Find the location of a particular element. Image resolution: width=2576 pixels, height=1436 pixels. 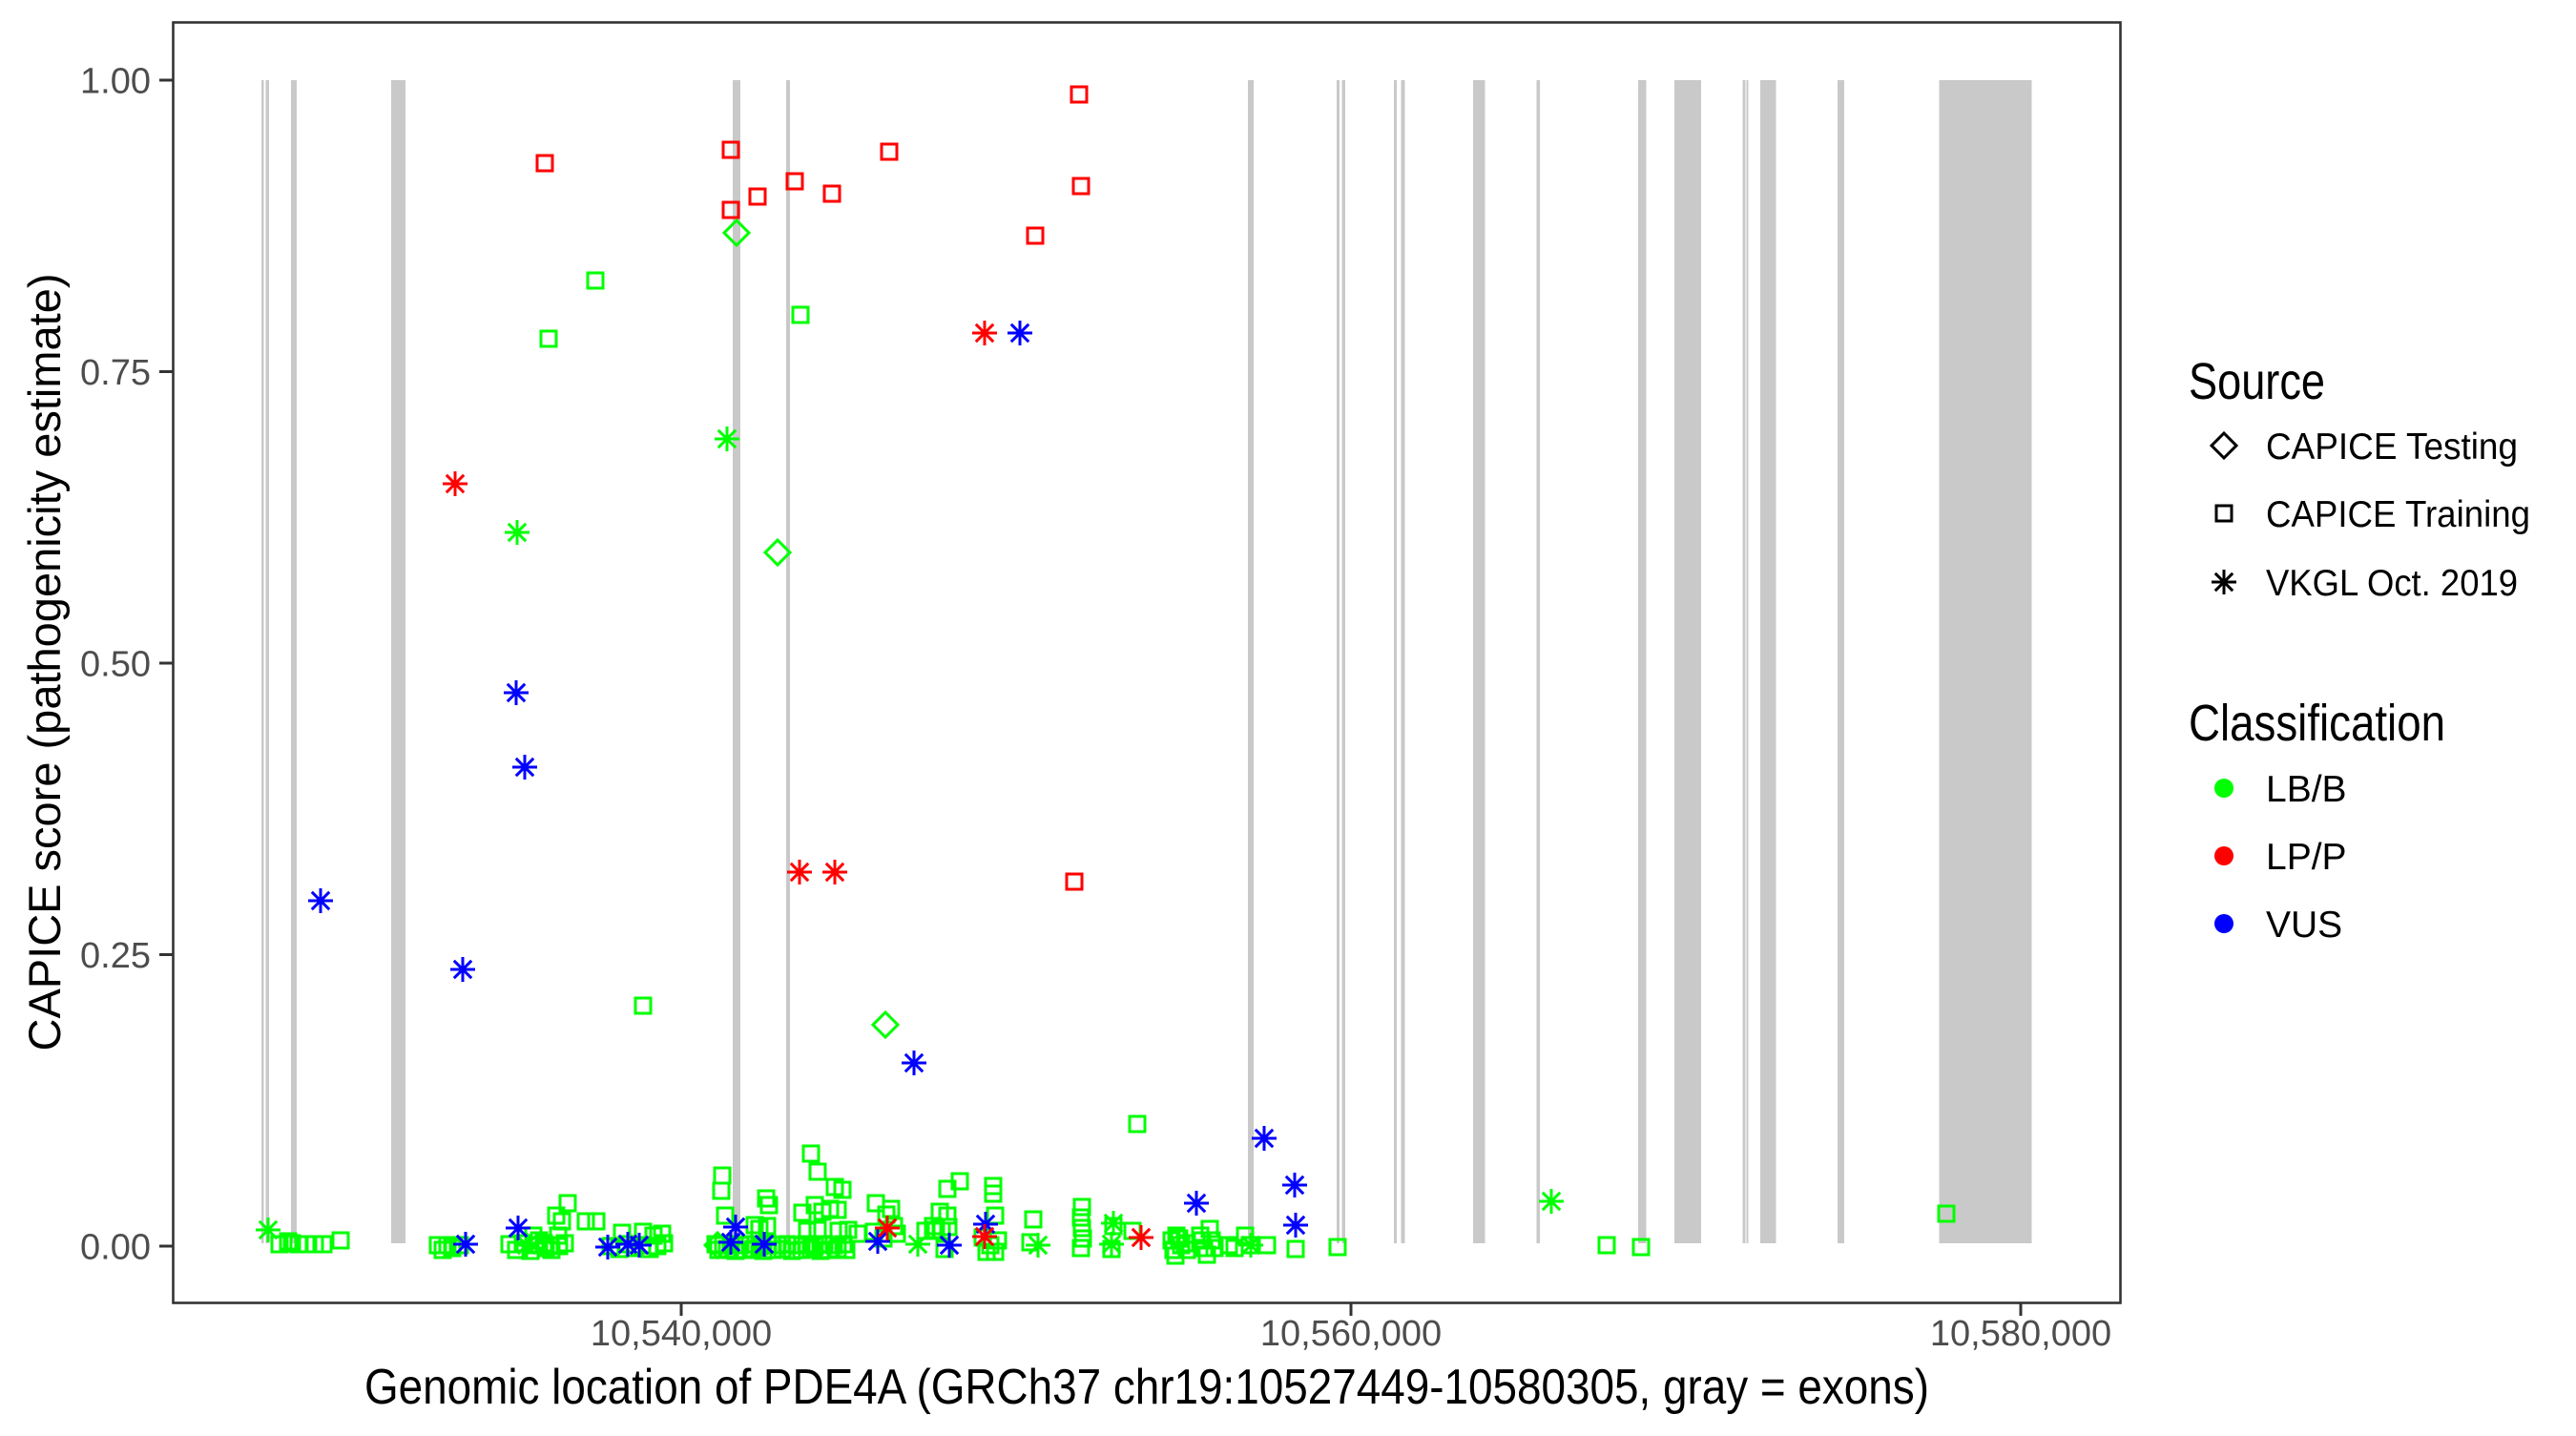

svg-text: 1.00 is located at coordinates (115, 82).